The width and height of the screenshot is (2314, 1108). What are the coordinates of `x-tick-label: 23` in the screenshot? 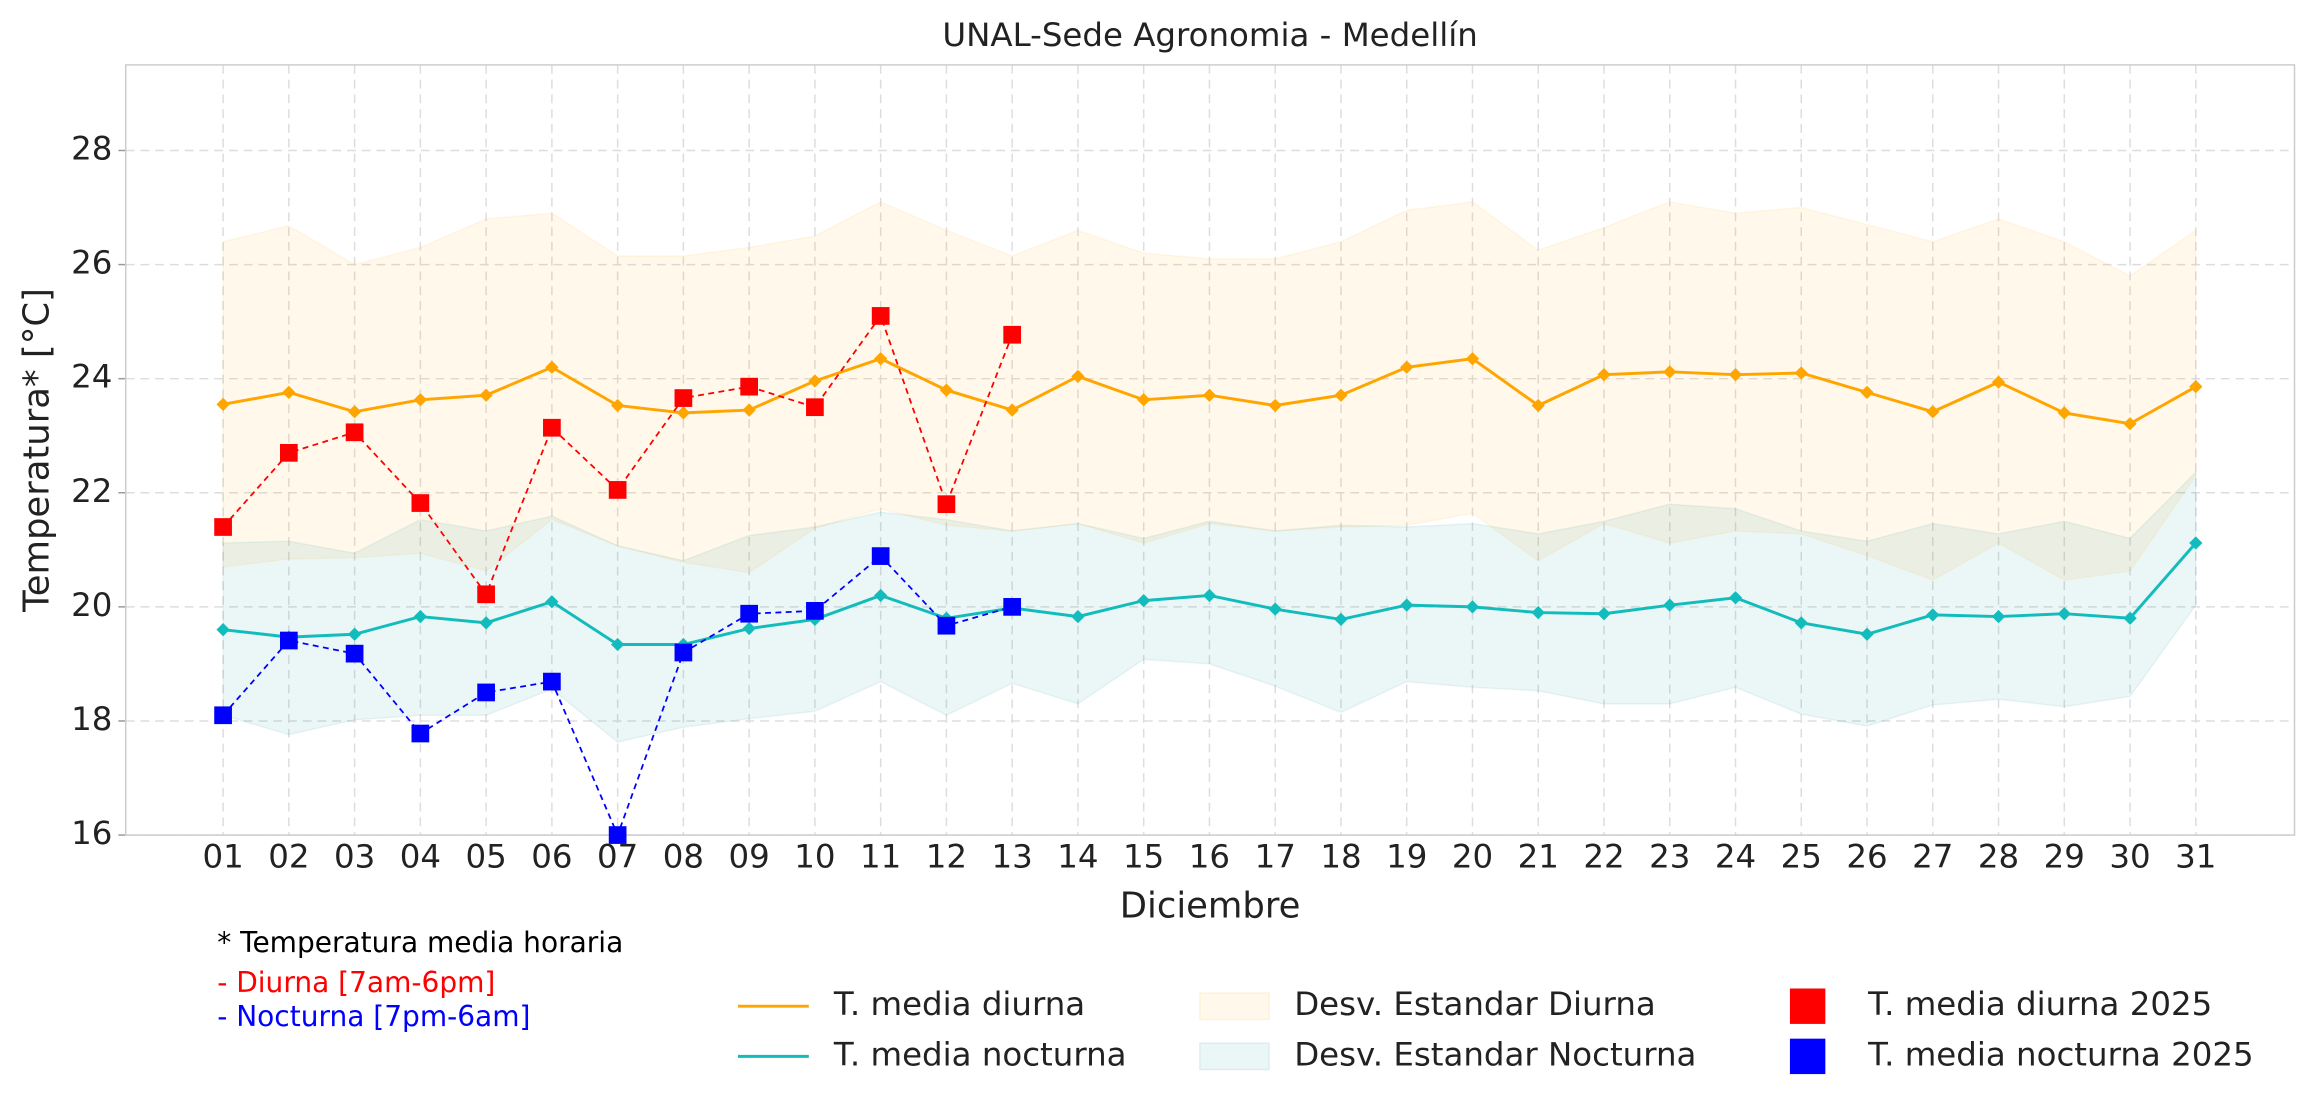 It's located at (1669, 857).